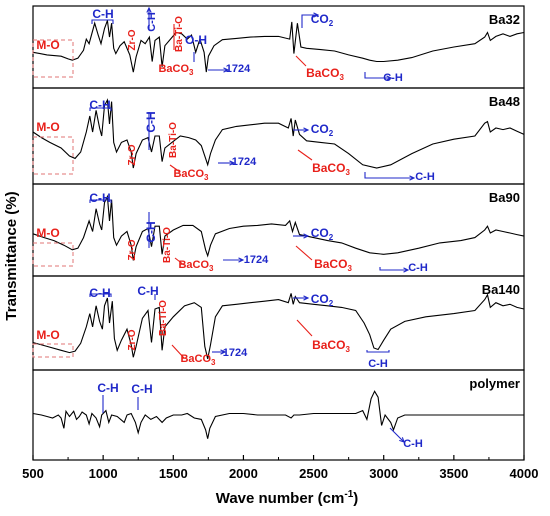  Describe the element at coordinates (348, 494) in the screenshot. I see `x-axis-title-sup: -1` at that location.